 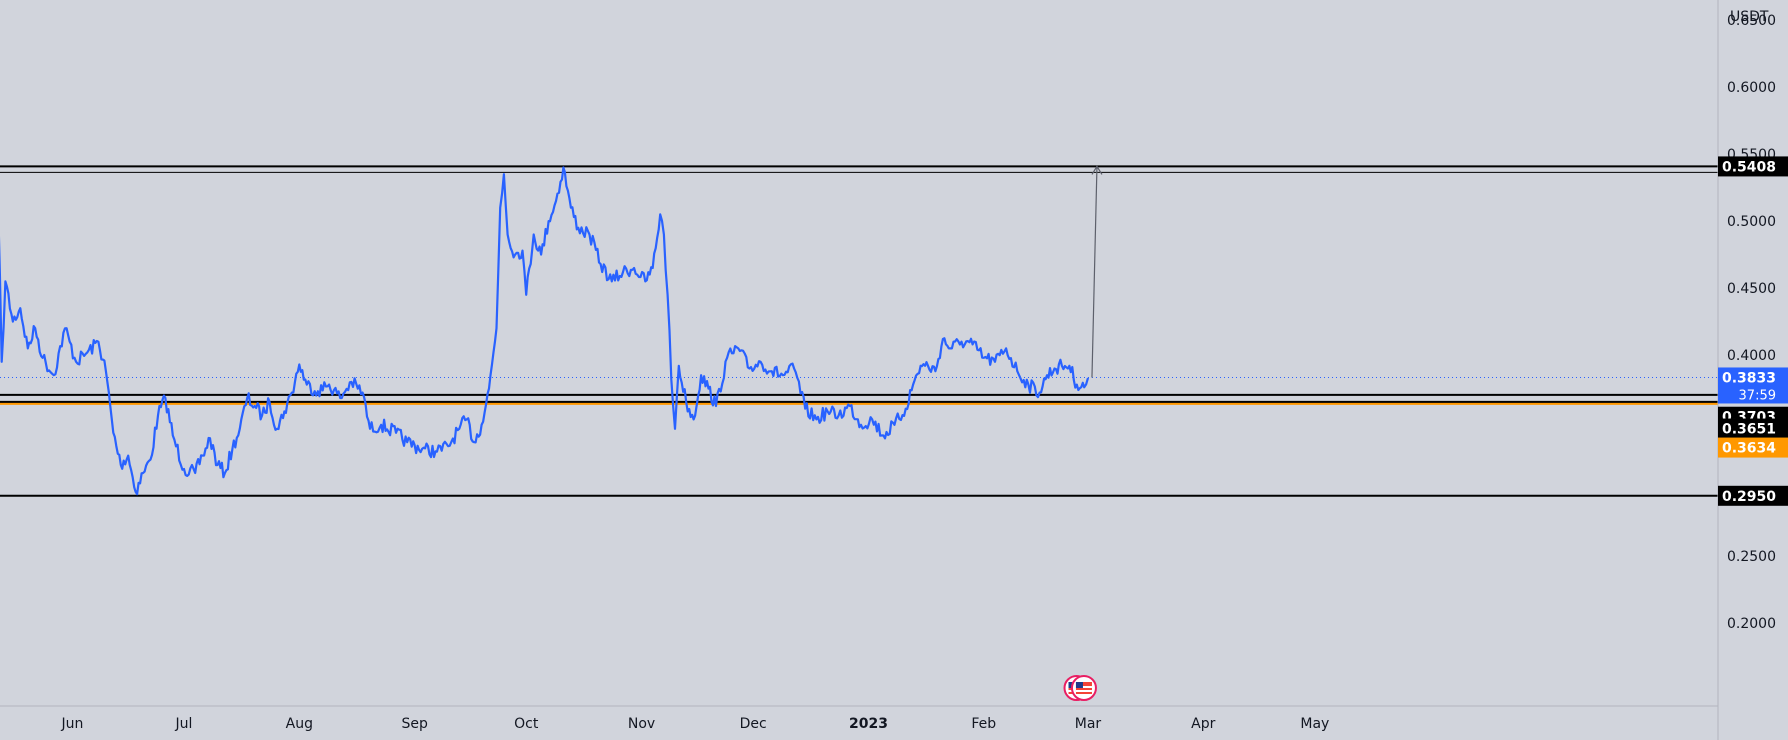 I want to click on level-price-label: 0.2950, so click(x=1749, y=497).